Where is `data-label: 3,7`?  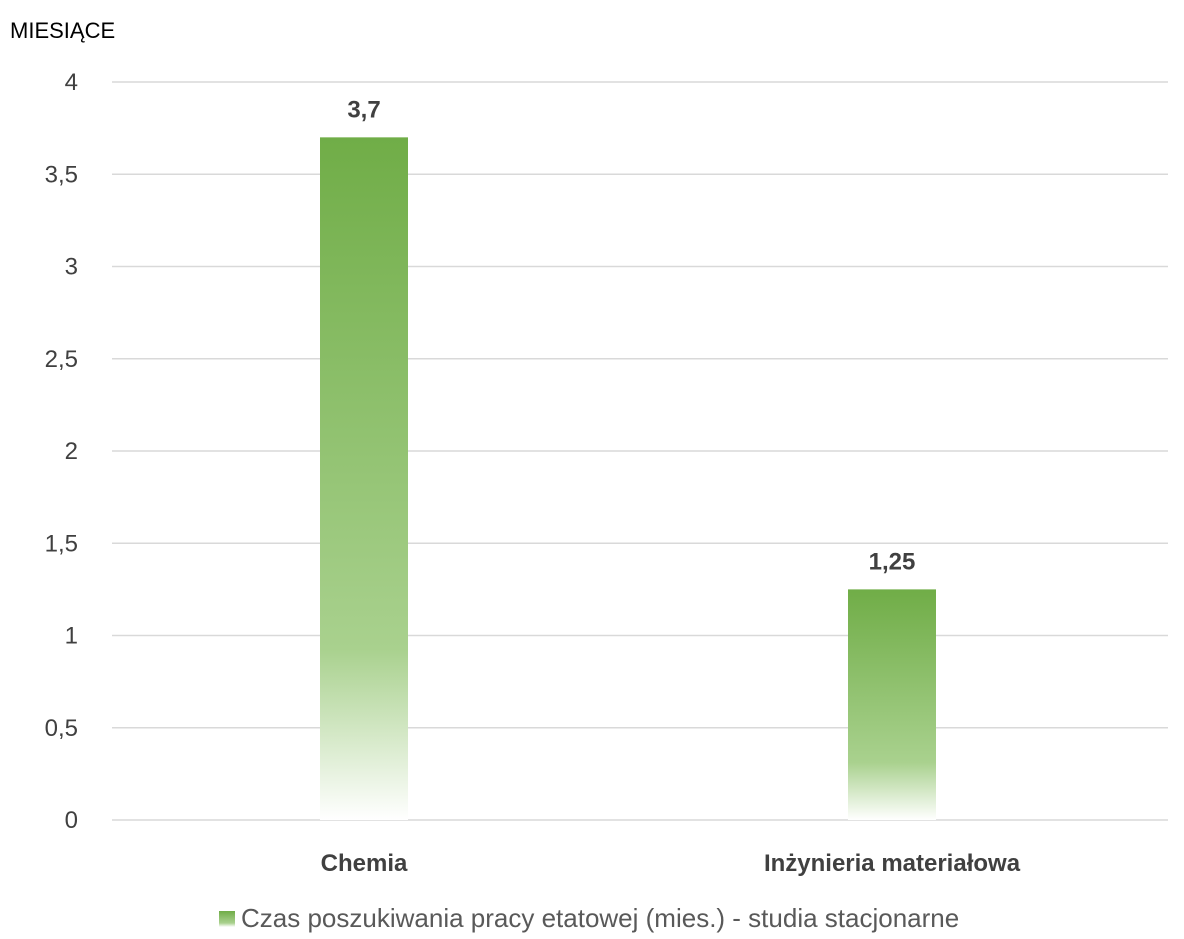
data-label: 3,7 is located at coordinates (363, 109).